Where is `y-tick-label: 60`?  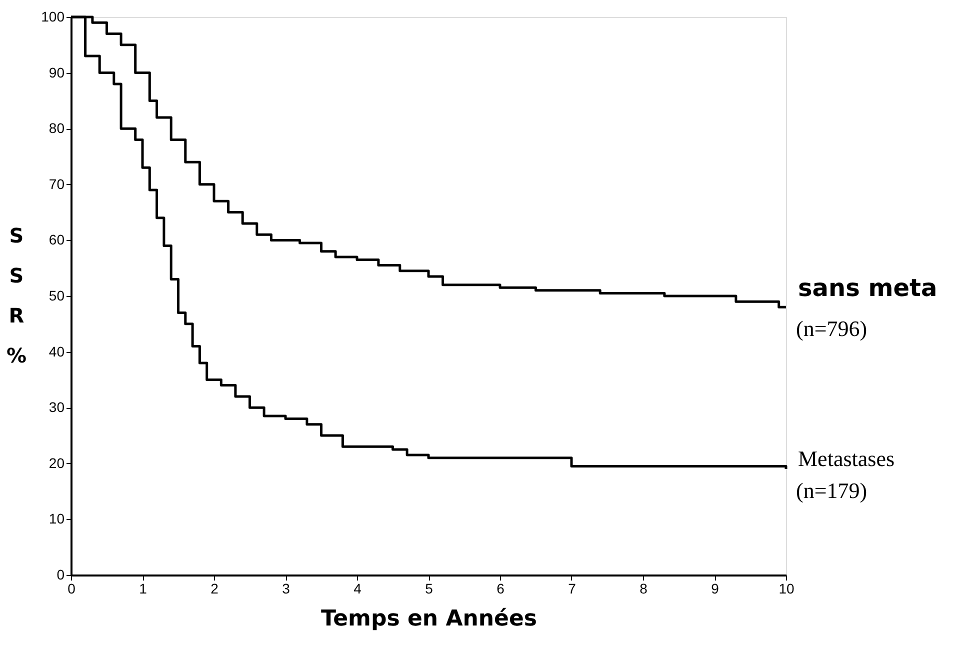 y-tick-label: 60 is located at coordinates (56, 240).